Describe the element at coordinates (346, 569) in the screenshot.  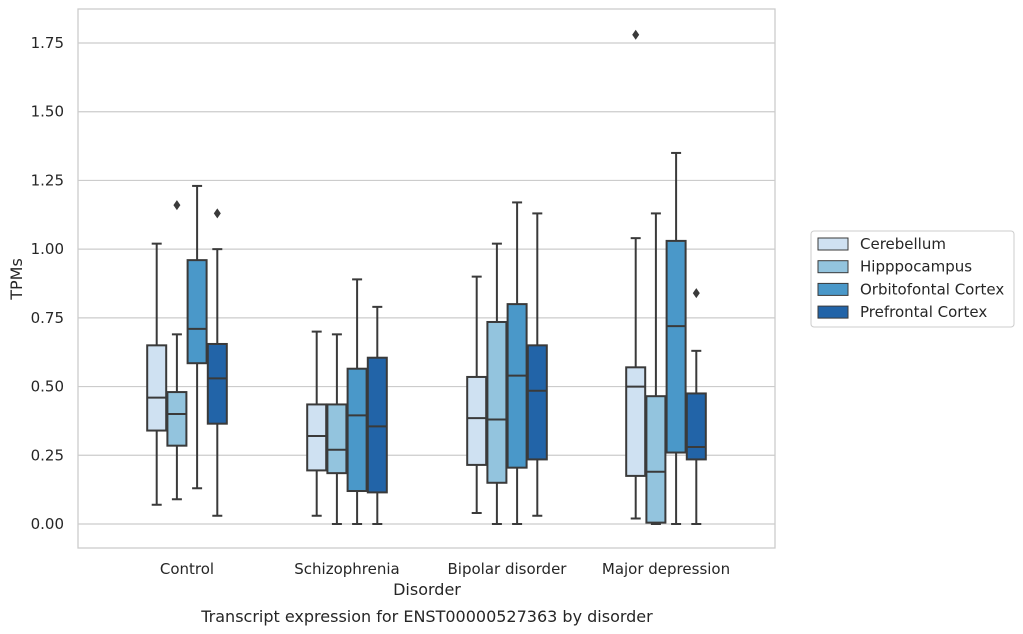
I see `x-tick-label: Schizophrenia` at that location.